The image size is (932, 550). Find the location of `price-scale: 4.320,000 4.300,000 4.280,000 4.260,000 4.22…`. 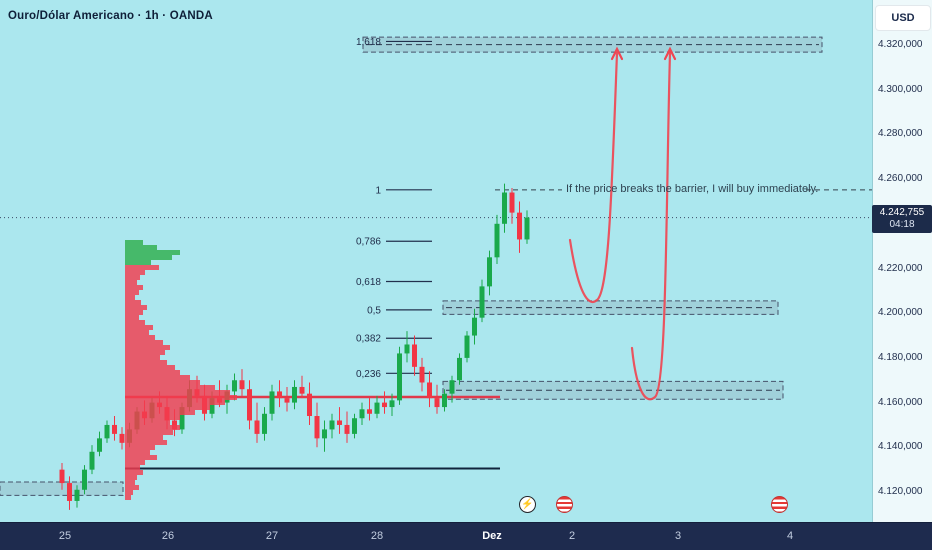

price-scale: 4.320,000 4.300,000 4.280,000 4.260,000 4.22… is located at coordinates (902, 261).